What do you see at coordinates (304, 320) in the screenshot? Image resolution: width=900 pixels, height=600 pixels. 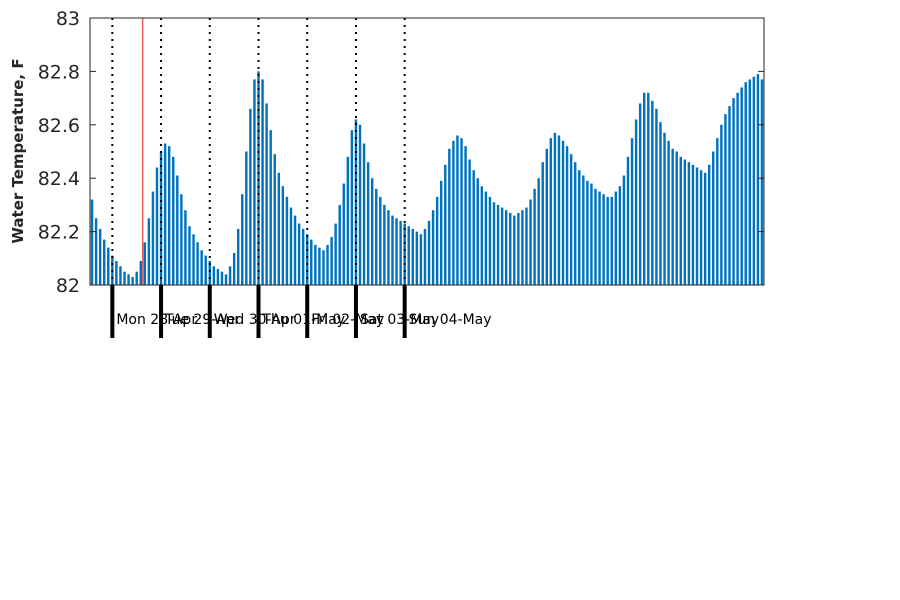 I see `day-label: Thu 01-May` at bounding box center [304, 320].